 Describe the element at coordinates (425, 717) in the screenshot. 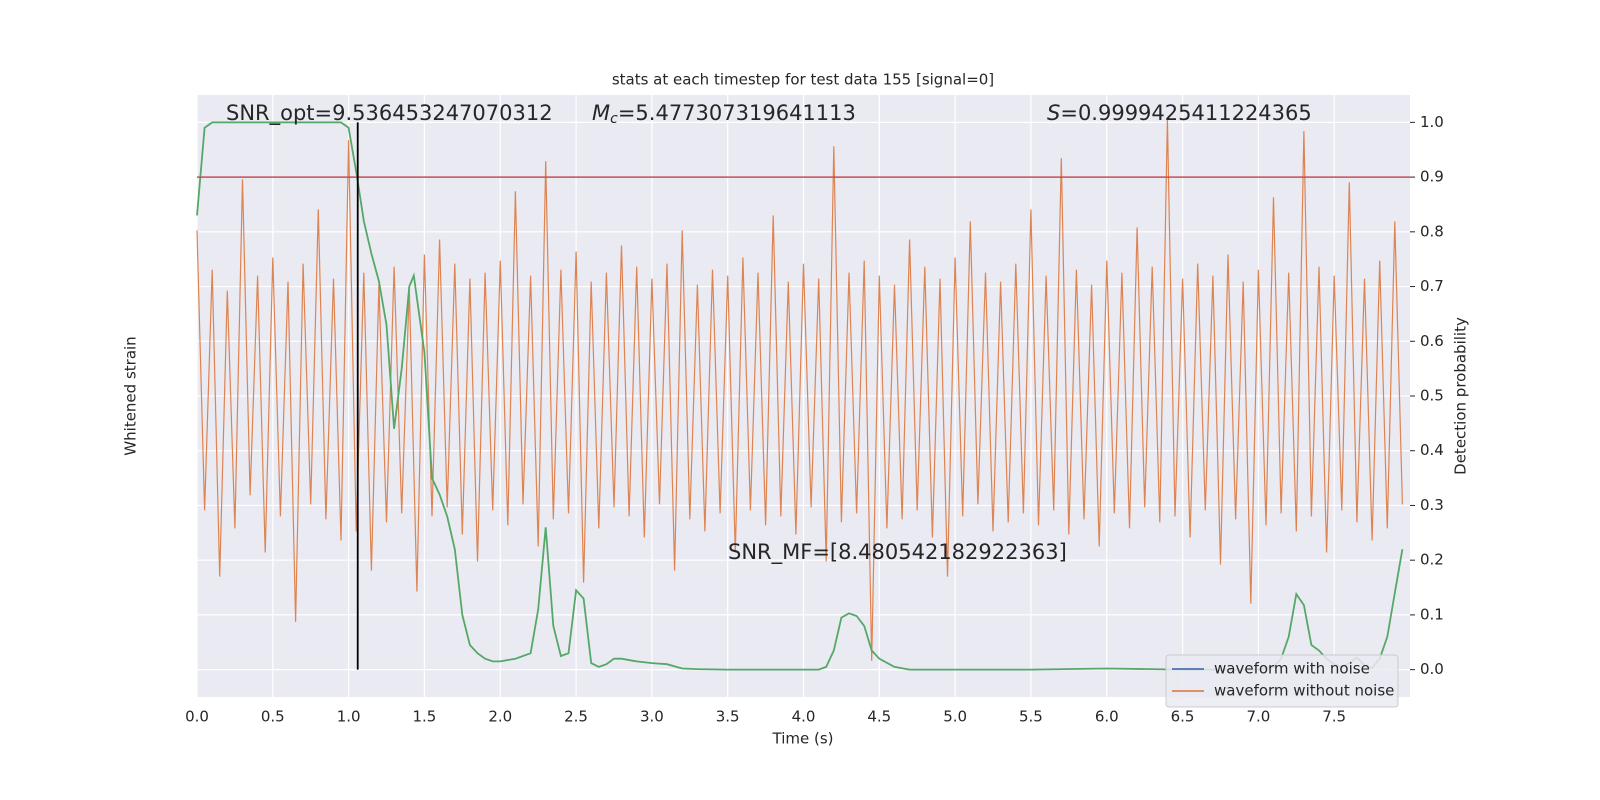

I see `x-tick-label: 1.5` at that location.